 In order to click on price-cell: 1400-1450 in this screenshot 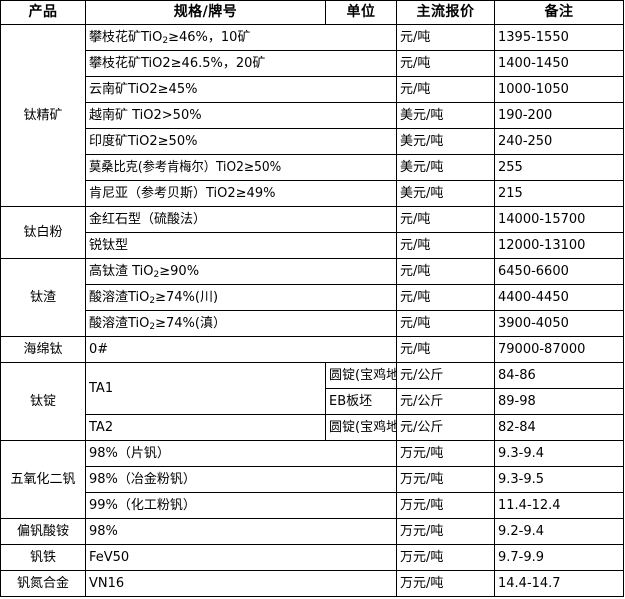, I will do `click(559, 63)`.